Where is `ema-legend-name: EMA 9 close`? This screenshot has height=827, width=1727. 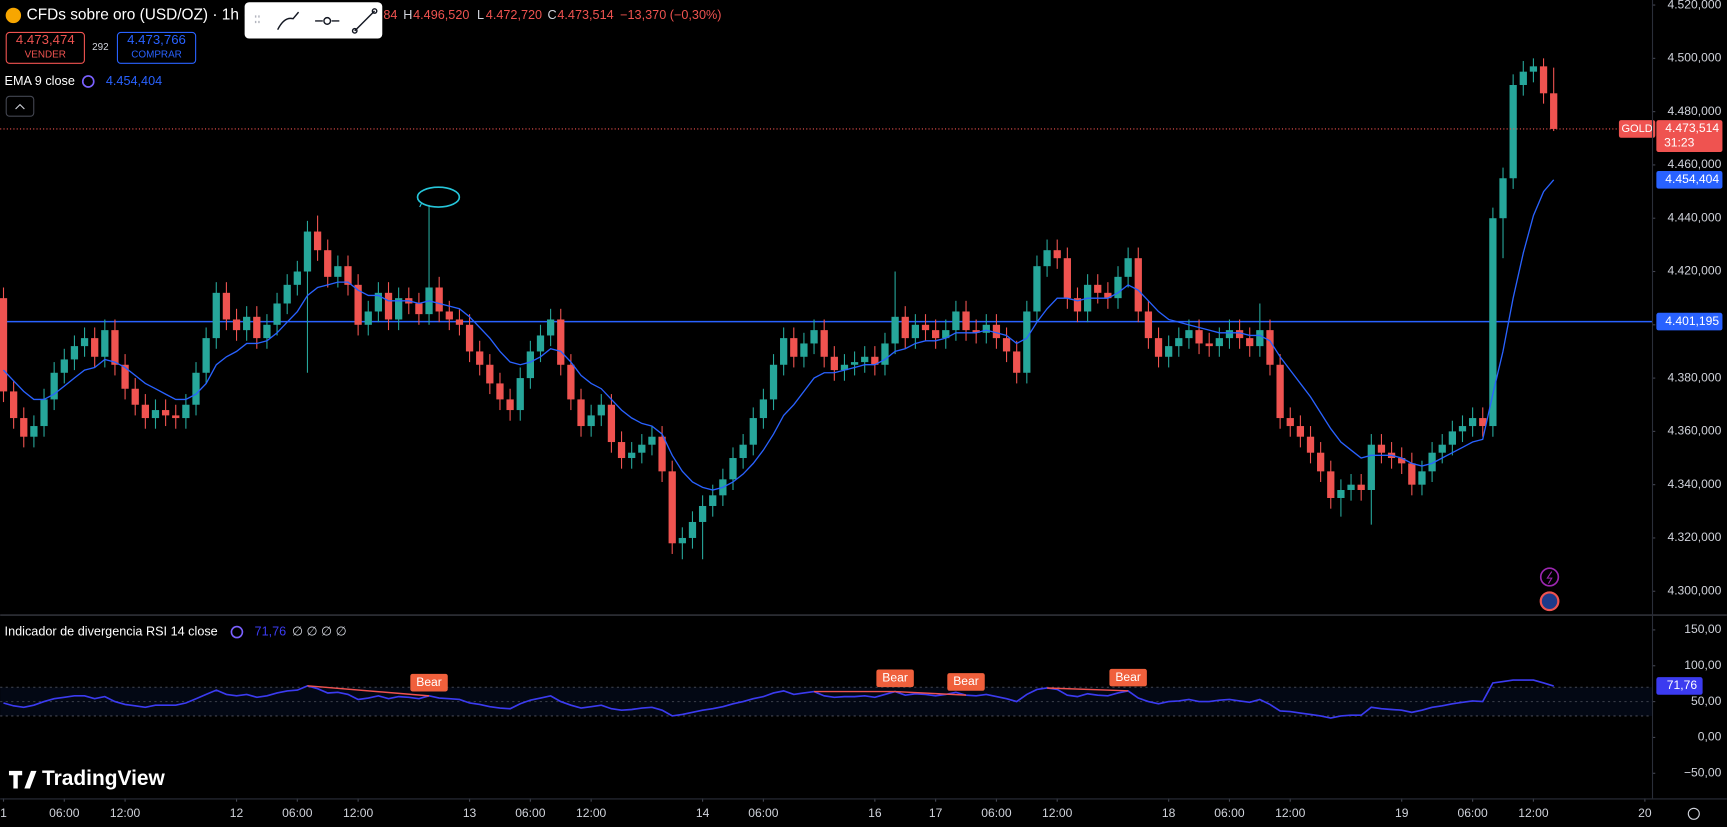 ema-legend-name: EMA 9 close is located at coordinates (40, 81).